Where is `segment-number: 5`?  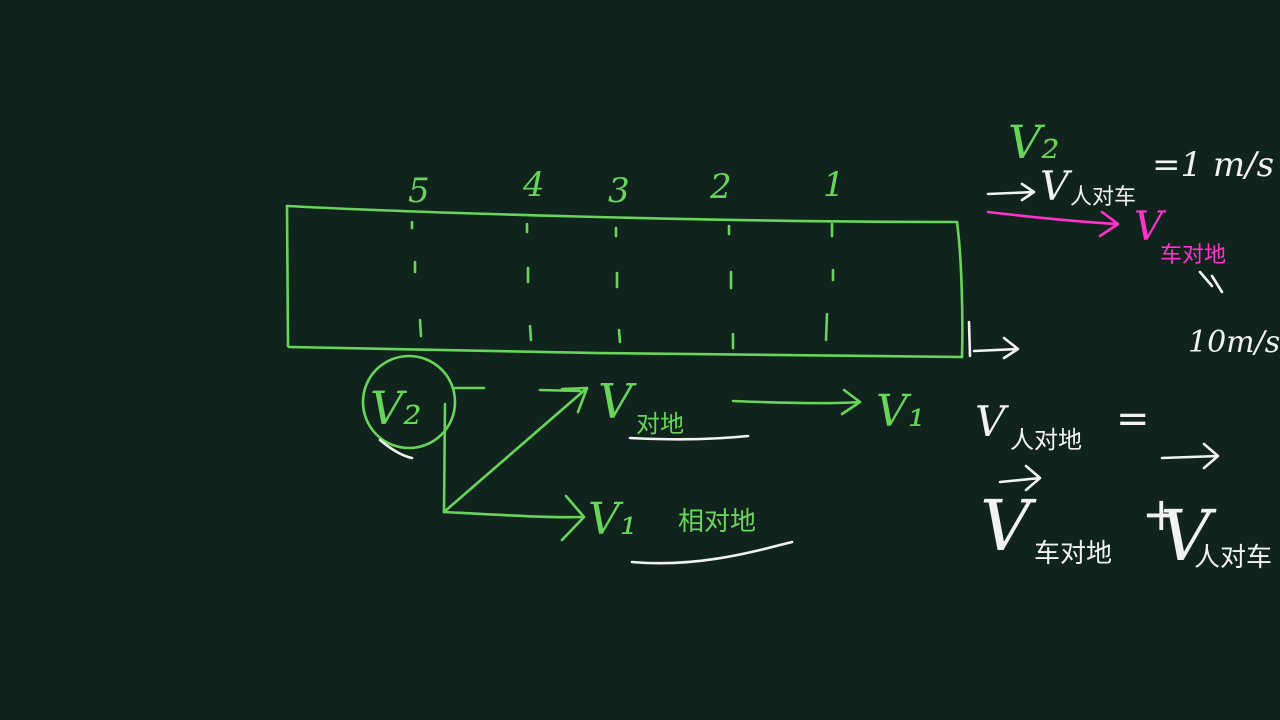 segment-number: 5 is located at coordinates (419, 191).